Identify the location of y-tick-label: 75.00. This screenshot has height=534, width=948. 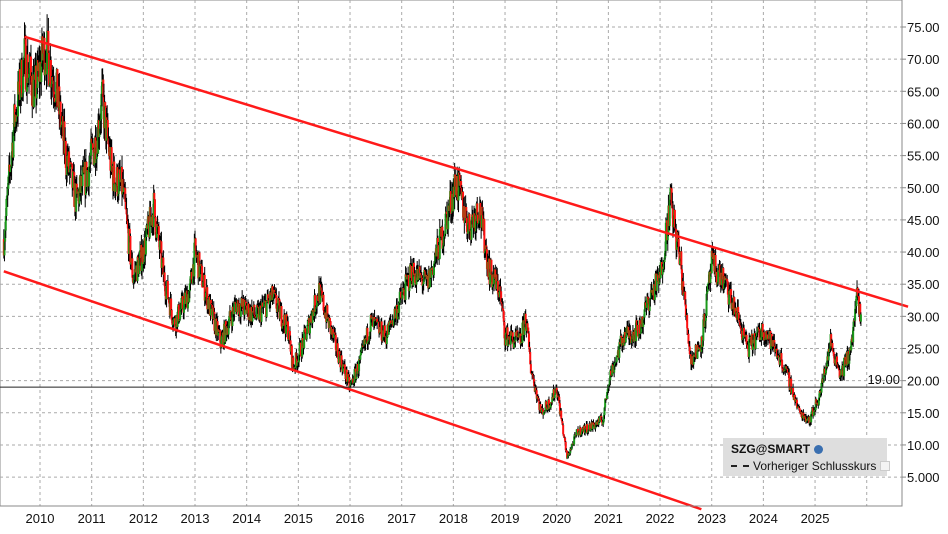
(923, 27).